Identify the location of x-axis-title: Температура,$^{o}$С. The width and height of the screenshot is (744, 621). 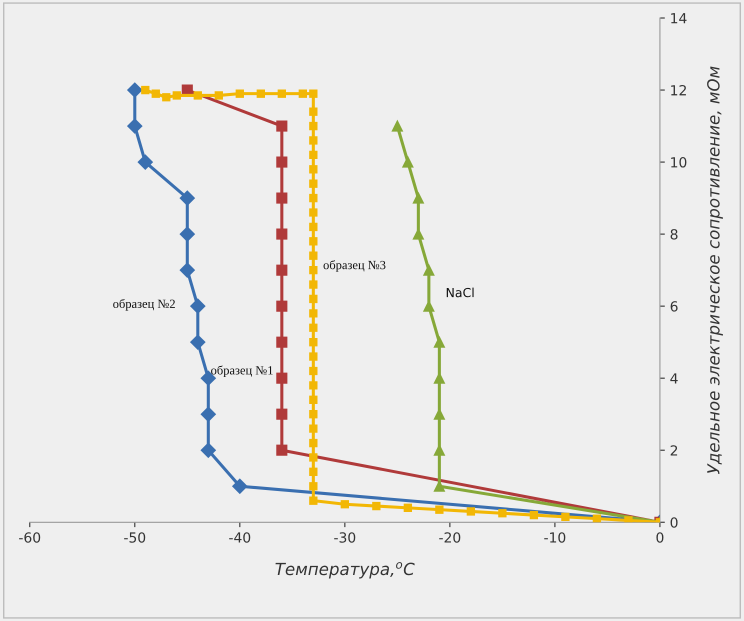
(345, 570).